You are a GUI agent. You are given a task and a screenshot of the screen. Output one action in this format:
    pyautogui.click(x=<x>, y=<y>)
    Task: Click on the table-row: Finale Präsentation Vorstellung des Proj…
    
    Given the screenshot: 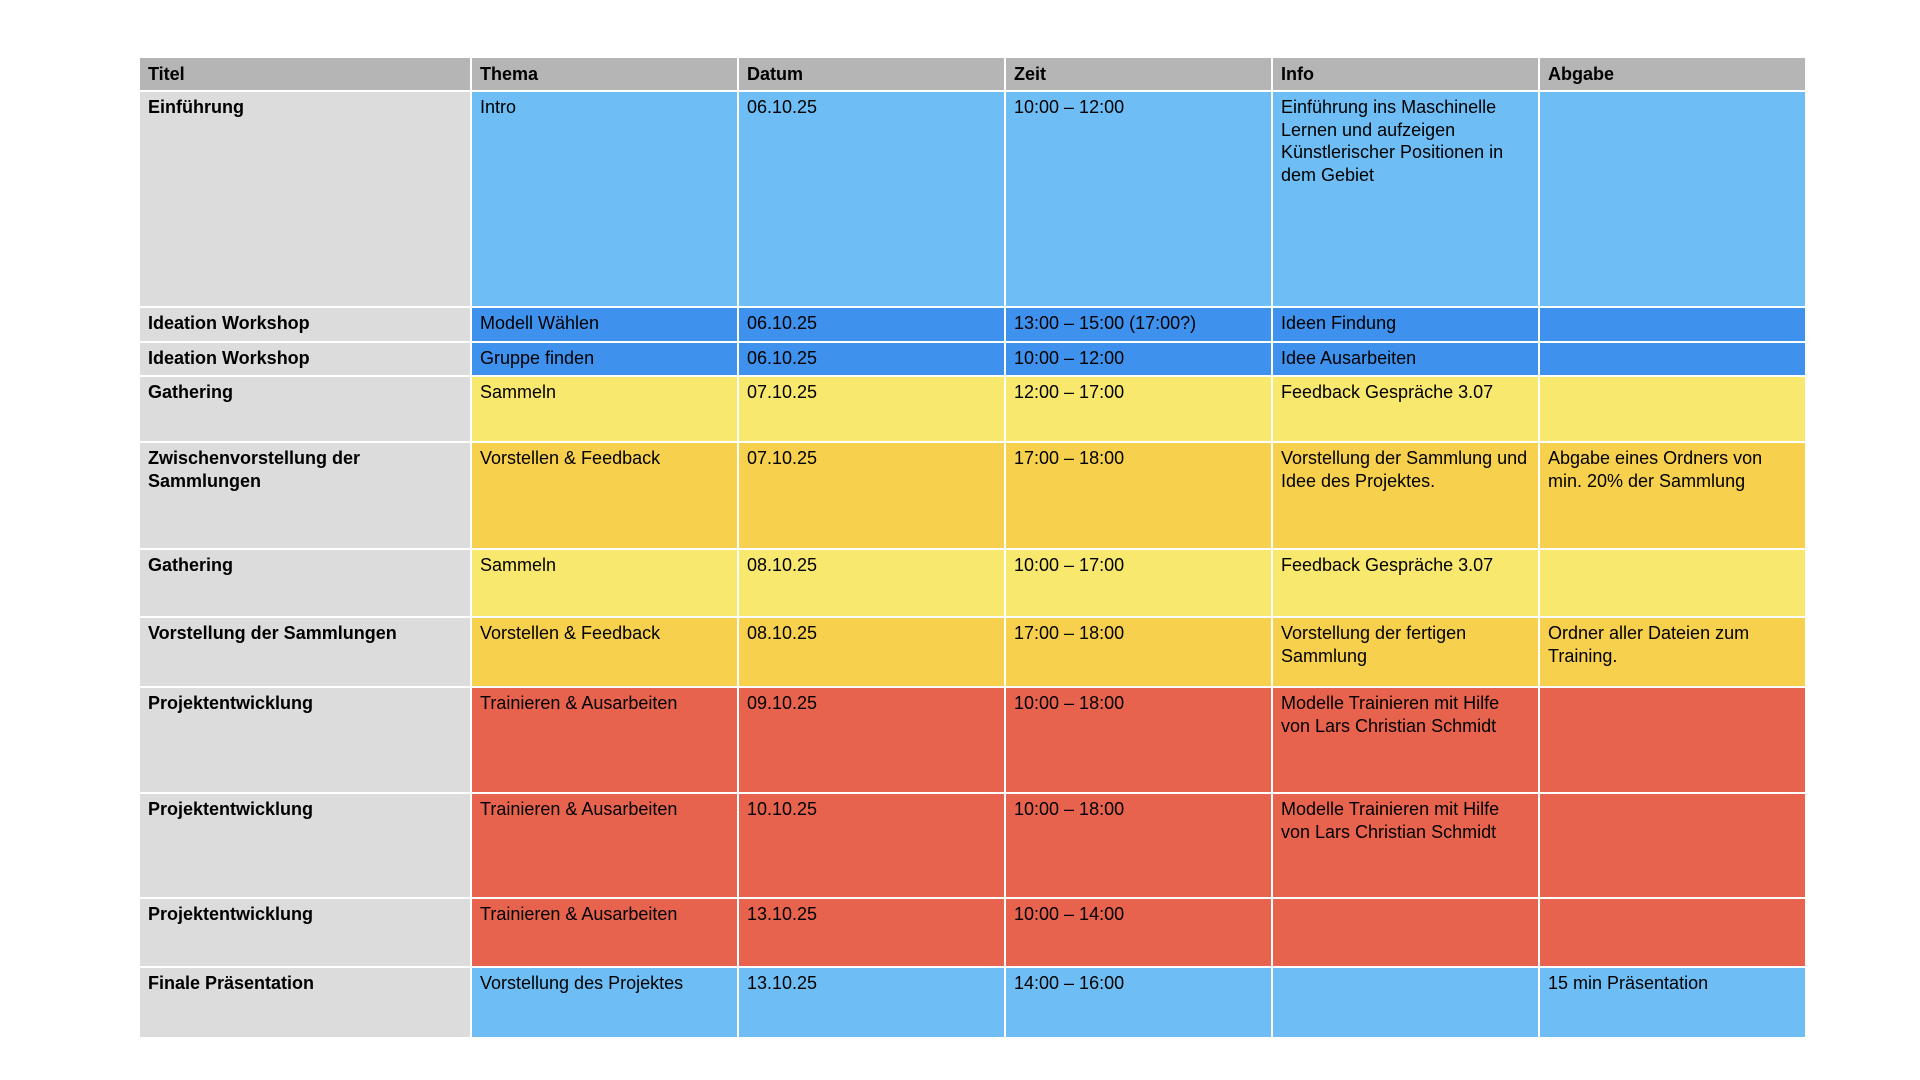 What is the action you would take?
    pyautogui.click(x=972, y=1002)
    